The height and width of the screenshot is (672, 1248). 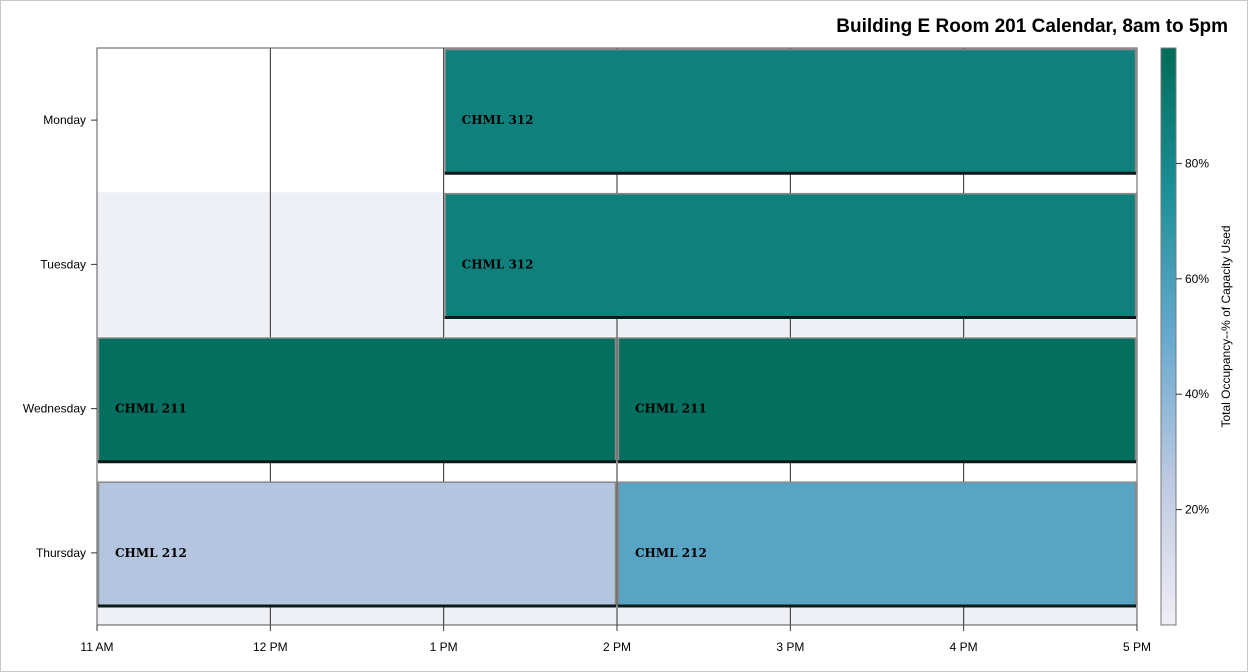 I want to click on colorbar-label: Total Occupancy--% of Capacity Used, so click(x=1226, y=326).